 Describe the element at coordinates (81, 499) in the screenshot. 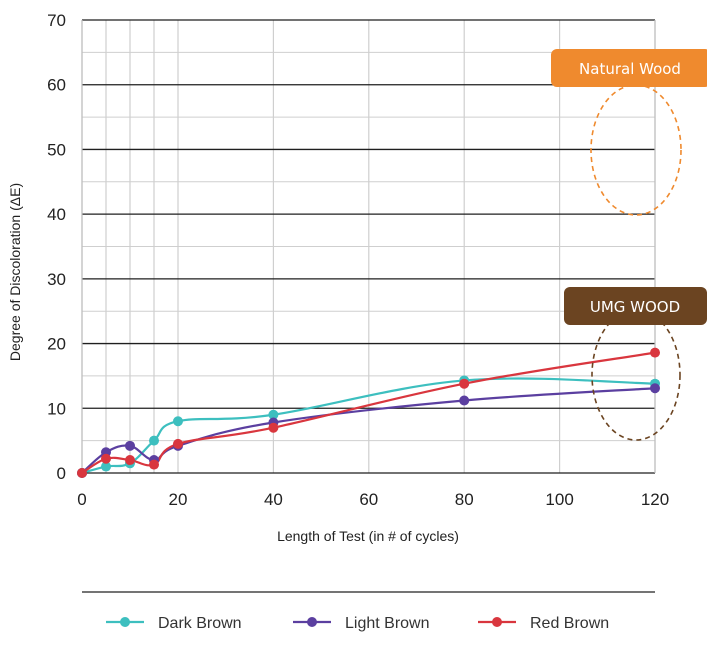

I see `x-tick-label: 0` at that location.